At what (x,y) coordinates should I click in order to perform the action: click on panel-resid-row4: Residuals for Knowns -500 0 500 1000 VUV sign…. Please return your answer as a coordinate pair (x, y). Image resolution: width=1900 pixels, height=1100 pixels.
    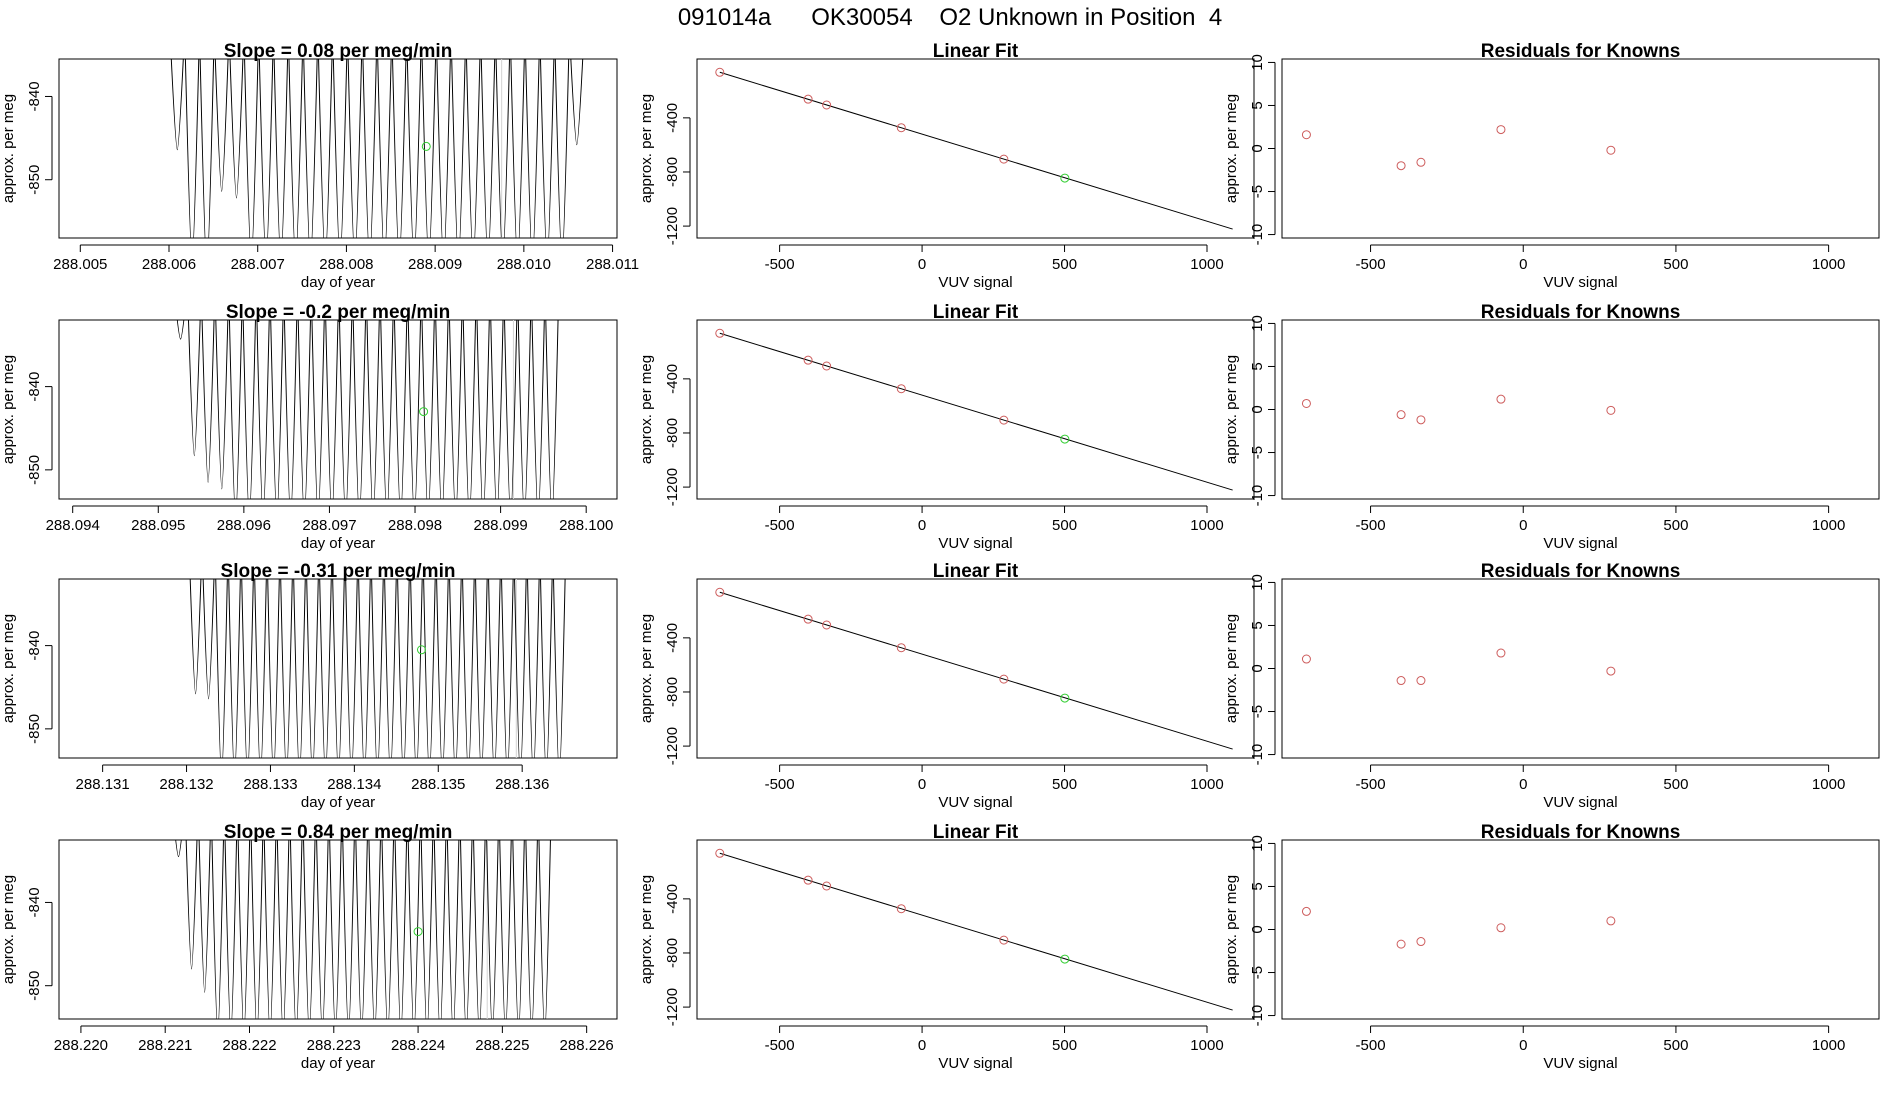
    Looking at the image, I should click on (1551, 947).